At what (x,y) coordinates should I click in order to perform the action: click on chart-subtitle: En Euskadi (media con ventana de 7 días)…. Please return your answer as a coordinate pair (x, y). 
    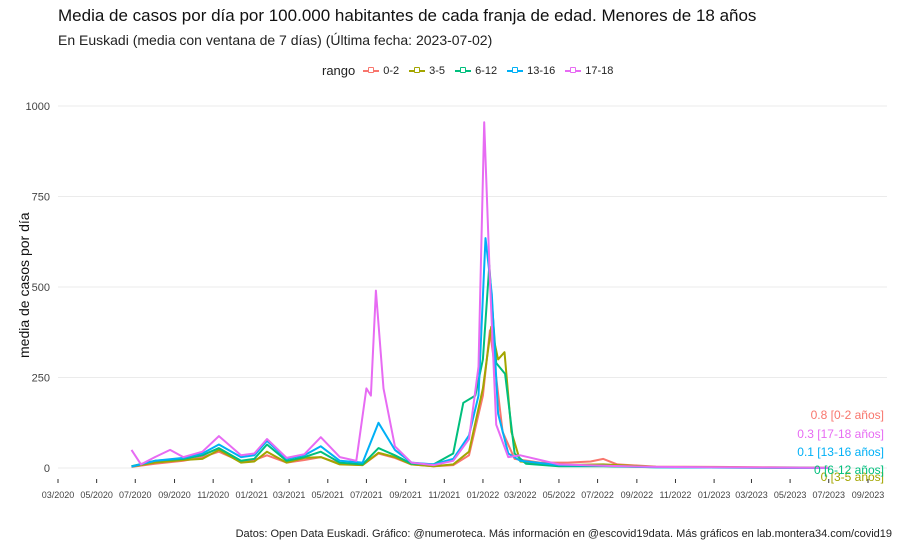
    Looking at the image, I should click on (275, 40).